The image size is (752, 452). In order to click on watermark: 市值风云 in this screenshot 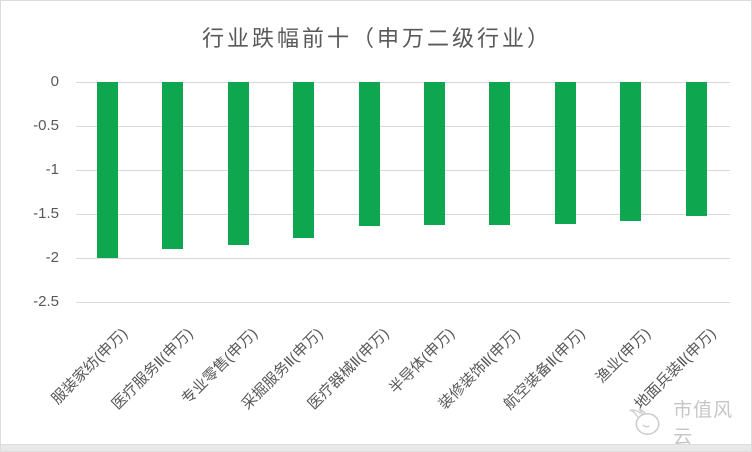, I will do `click(690, 422)`.